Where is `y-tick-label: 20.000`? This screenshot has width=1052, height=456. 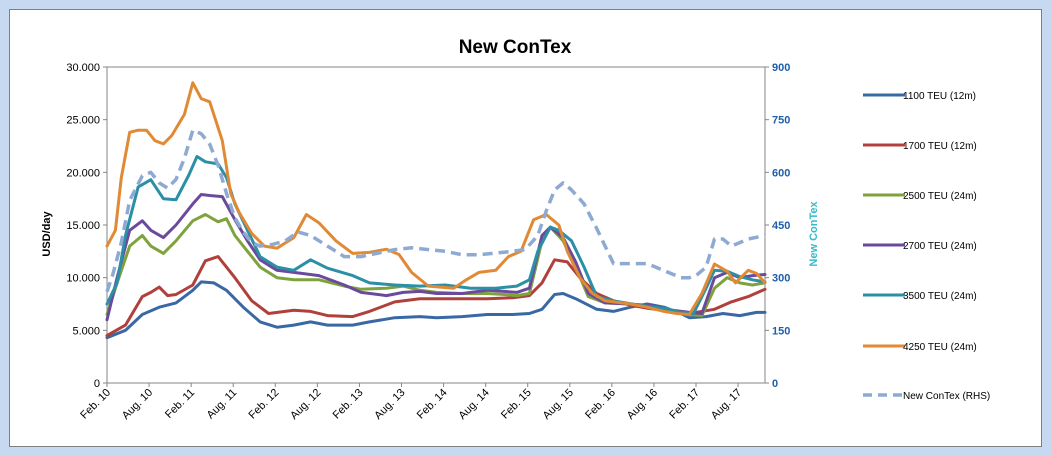 y-tick-label: 20.000 is located at coordinates (83, 173).